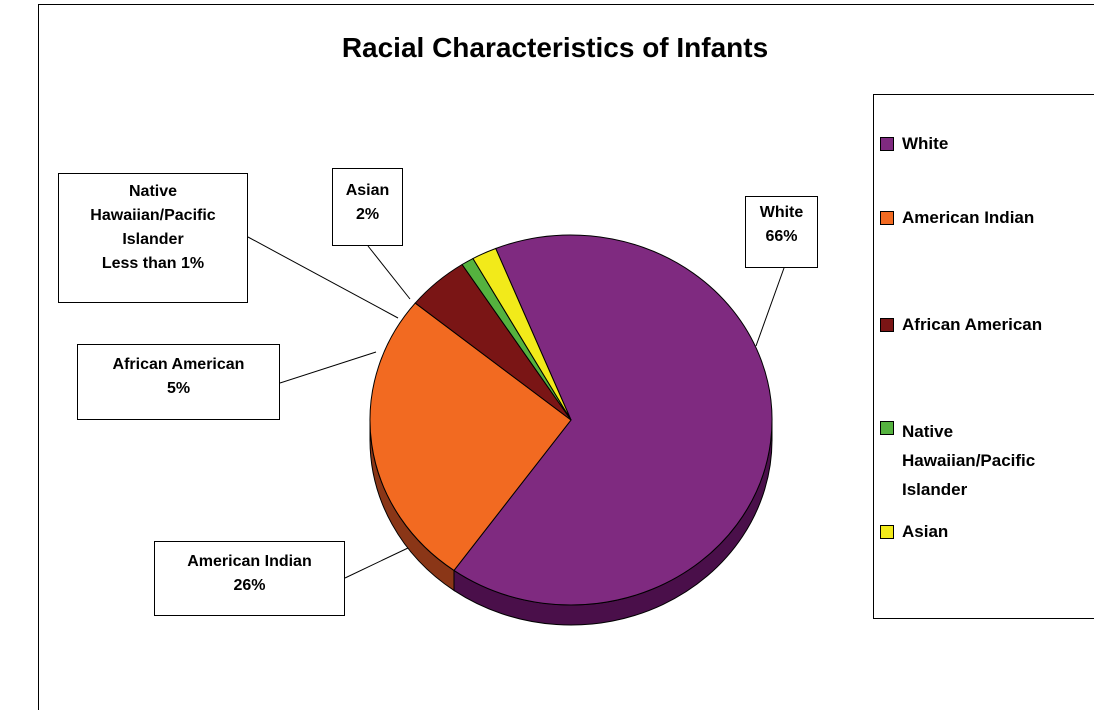 The image size is (1094, 710). I want to click on legend-item-african-american: African American, so click(961, 324).